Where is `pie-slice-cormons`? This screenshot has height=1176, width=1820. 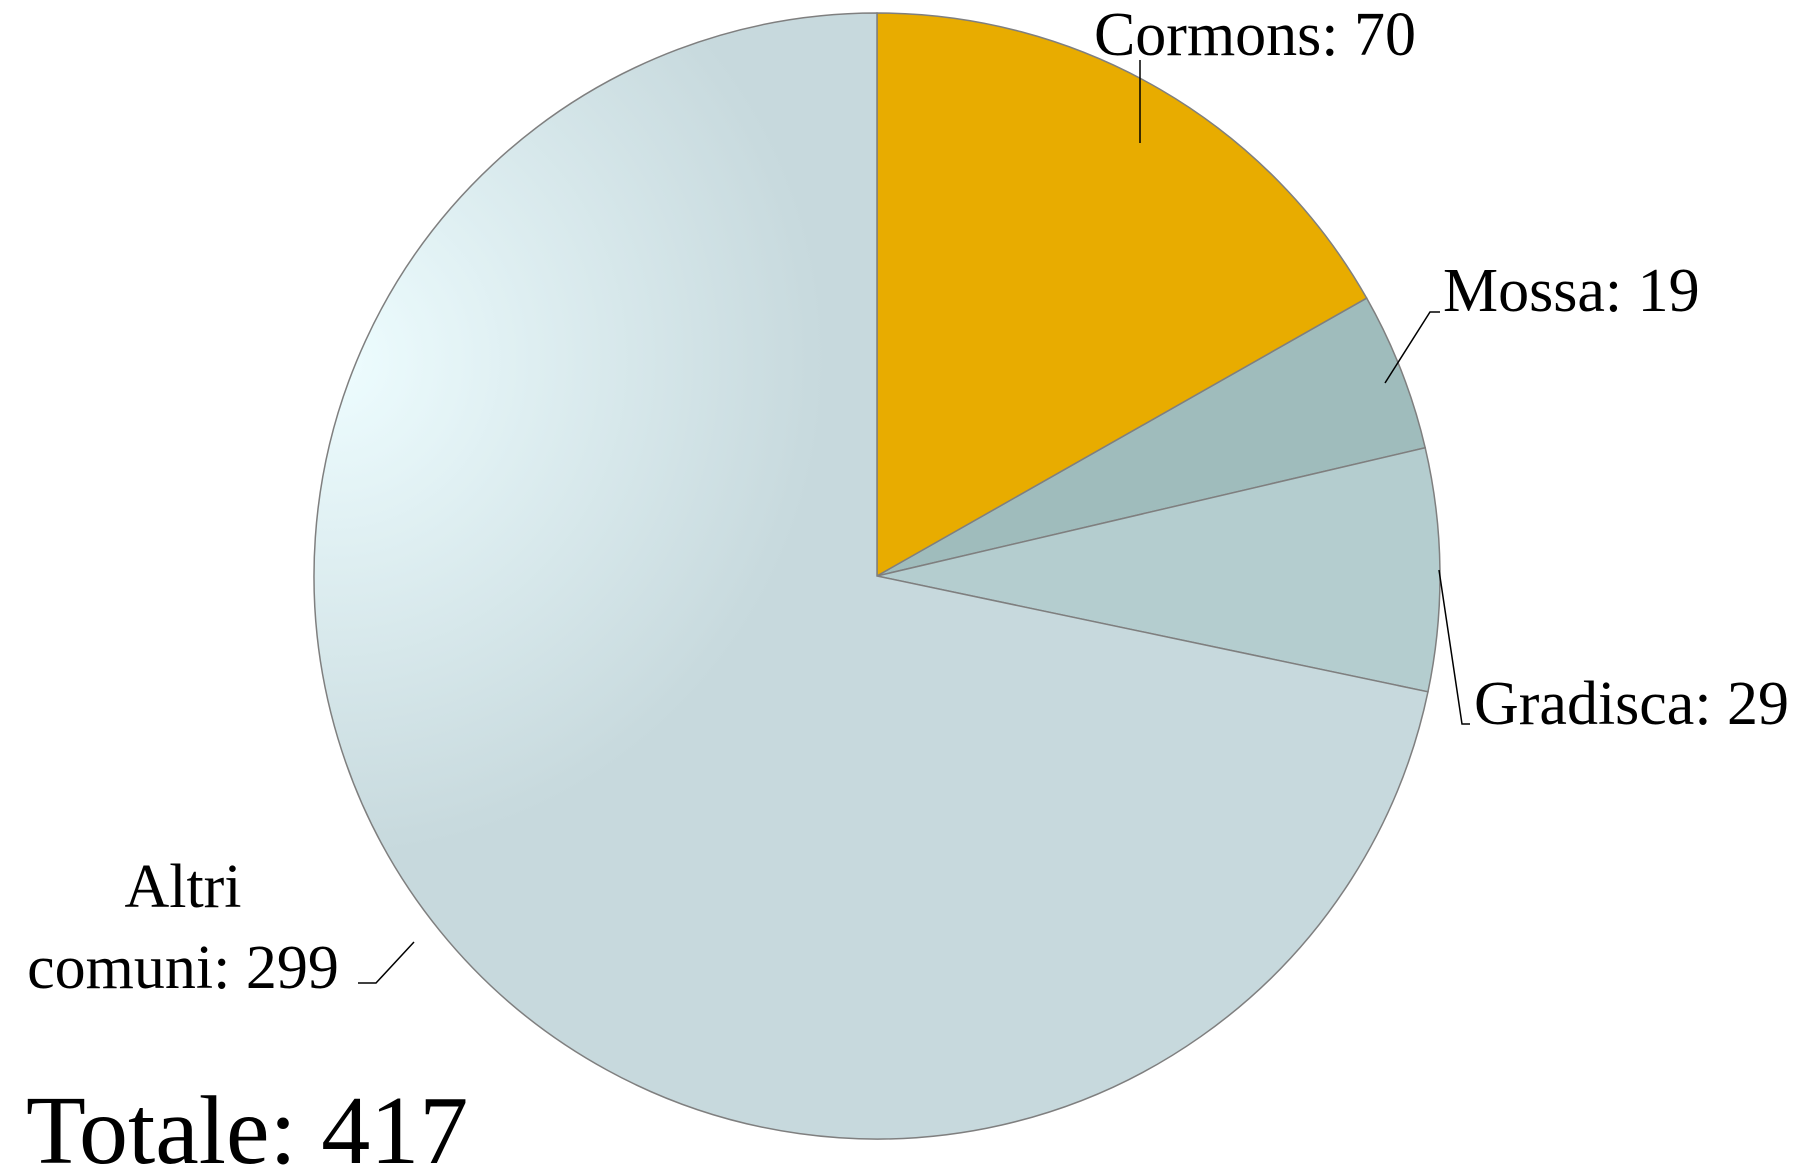
pie-slice-cormons is located at coordinates (1122, 295).